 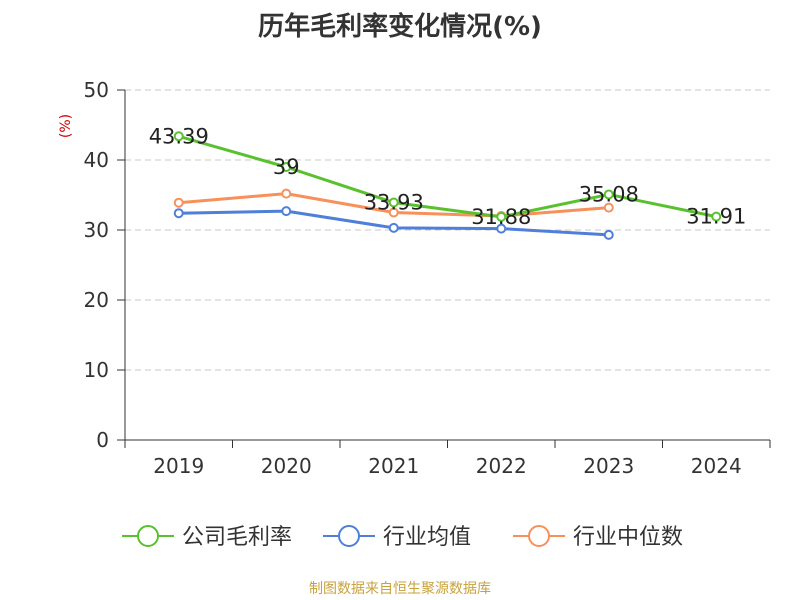 What do you see at coordinates (608, 466) in the screenshot?
I see `x-tick-label: 2023` at bounding box center [608, 466].